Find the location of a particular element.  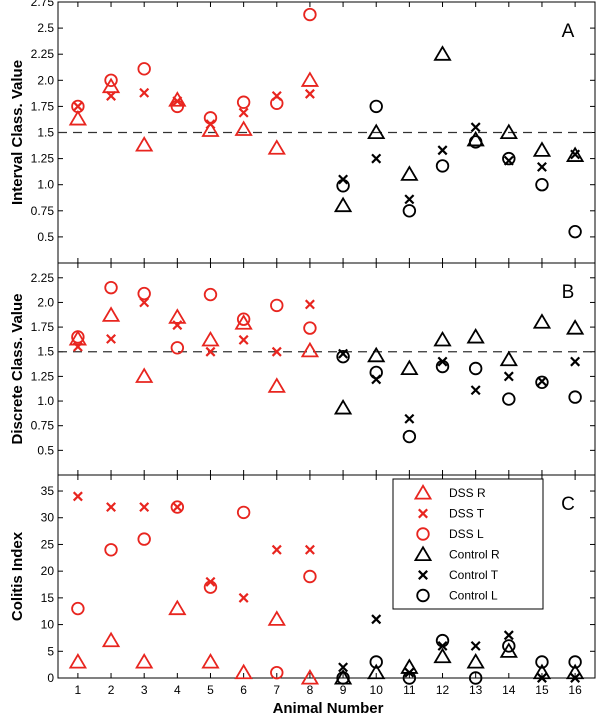

x-tick-label: 14 is located at coordinates (509, 690).